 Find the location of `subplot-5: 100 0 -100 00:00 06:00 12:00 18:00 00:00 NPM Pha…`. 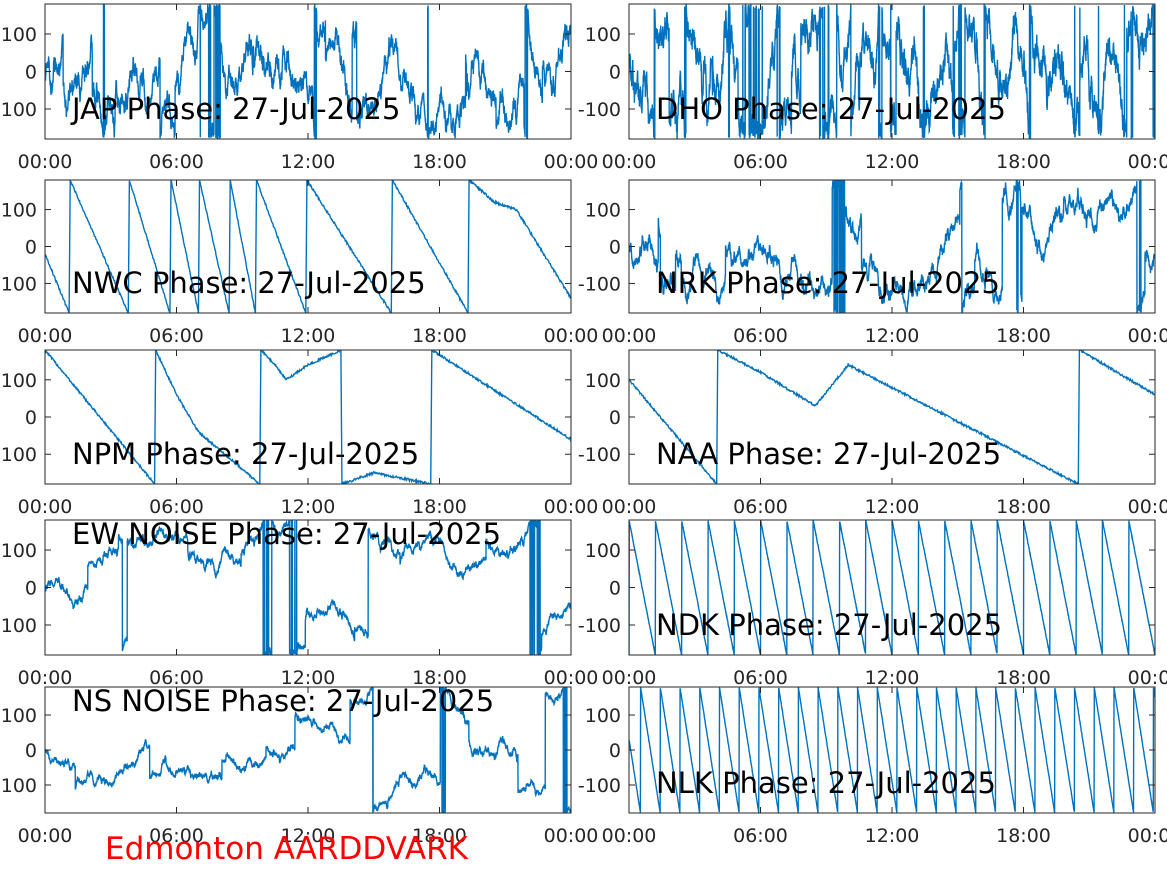

subplot-5: 100 0 -100 00:00 06:00 12:00 18:00 00:00 NPM Pha… is located at coordinates (299, 433).